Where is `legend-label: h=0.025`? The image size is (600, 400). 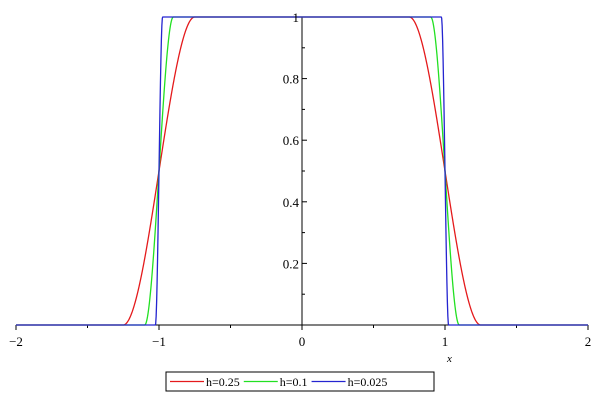 legend-label: h=0.025 is located at coordinates (368, 382).